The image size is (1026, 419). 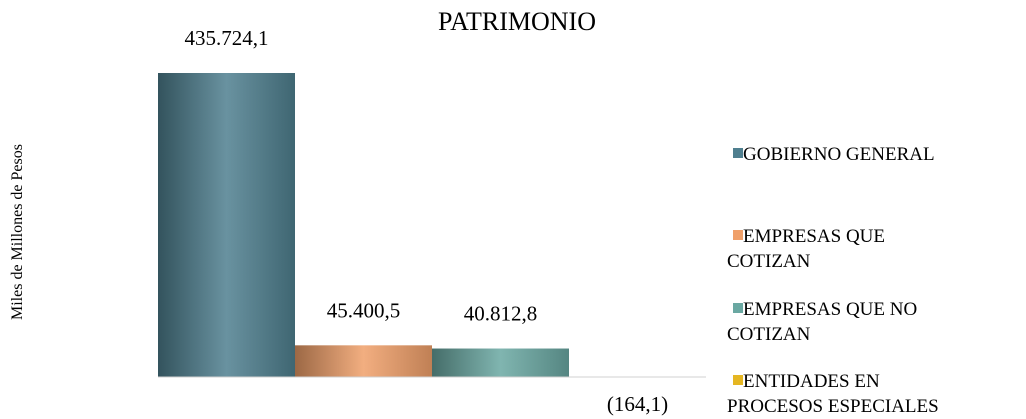 I want to click on legend-item-1: GOBIERNO GENERAL, so click(x=834, y=154).